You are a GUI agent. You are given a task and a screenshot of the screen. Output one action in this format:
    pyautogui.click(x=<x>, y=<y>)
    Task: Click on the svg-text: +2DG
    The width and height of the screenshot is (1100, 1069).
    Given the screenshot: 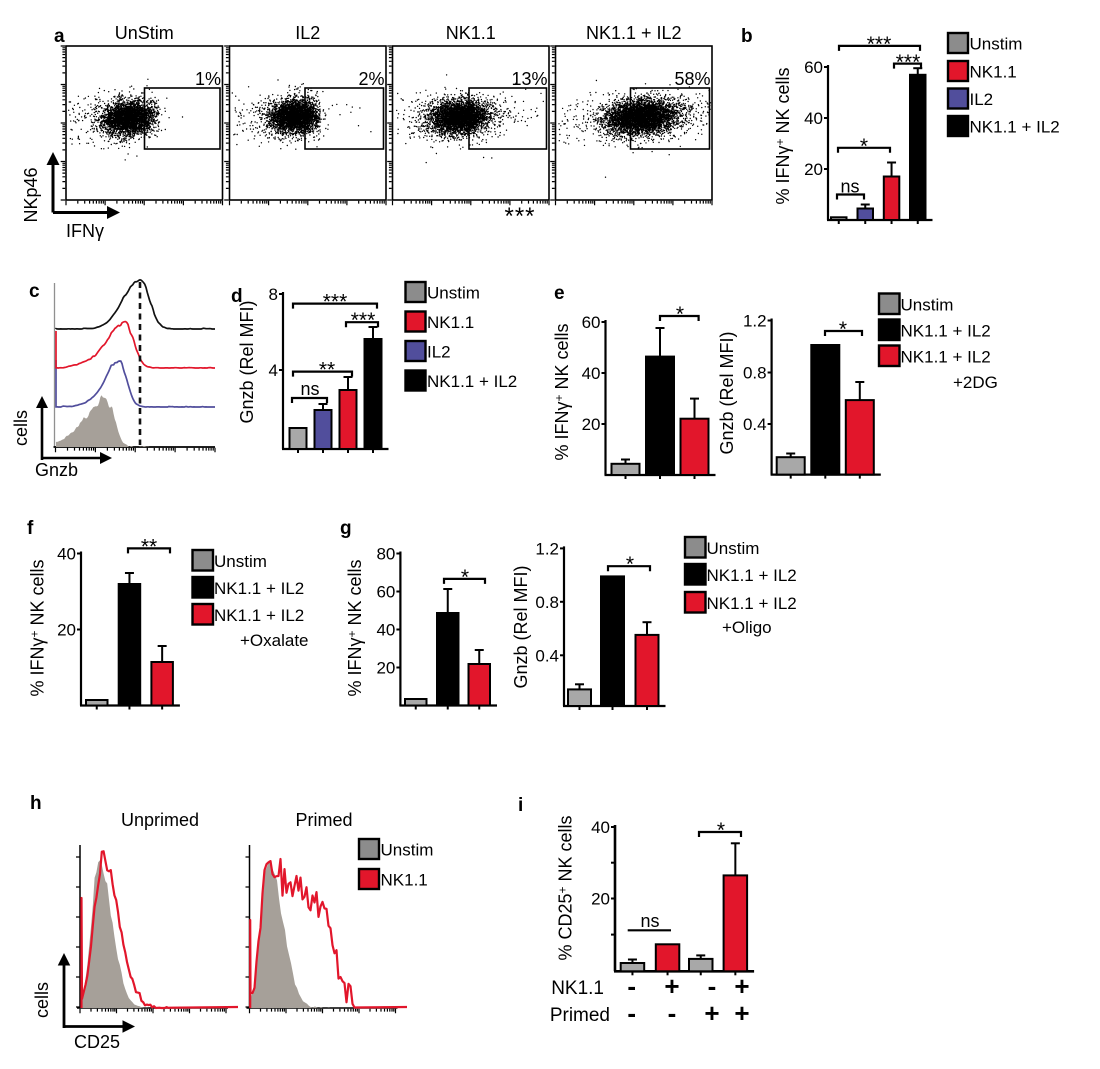 What is the action you would take?
    pyautogui.click(x=975, y=382)
    